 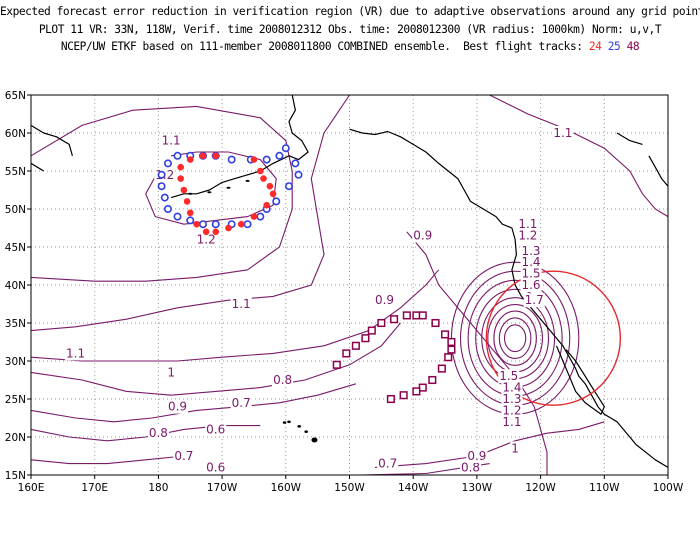 What do you see at coordinates (614, 46) in the screenshot?
I see `track-25-label: 25` at bounding box center [614, 46].